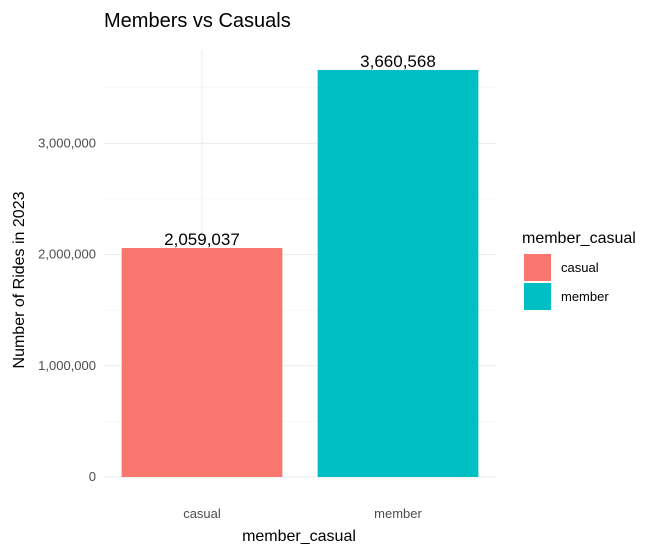  I want to click on bar-casual, so click(202, 362).